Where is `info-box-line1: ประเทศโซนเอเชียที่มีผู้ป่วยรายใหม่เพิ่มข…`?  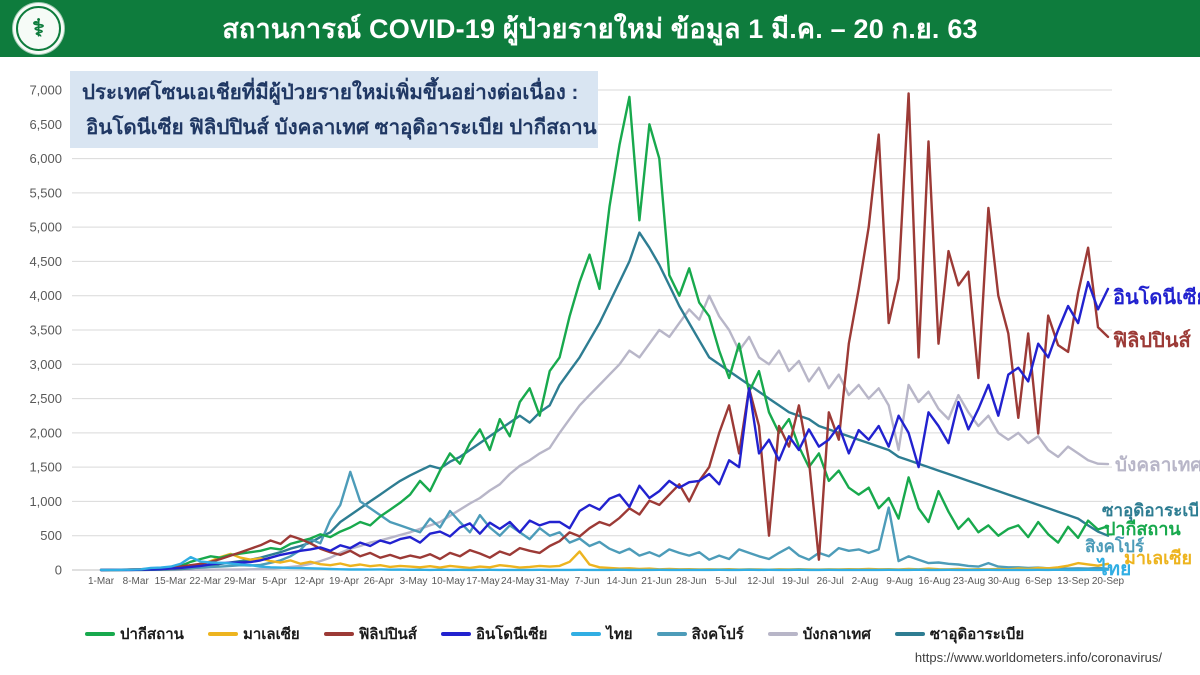
info-box-line1: ประเทศโซนเอเชียที่มีผู้ป่วยรายใหม่เพิ่มข… is located at coordinates (330, 92).